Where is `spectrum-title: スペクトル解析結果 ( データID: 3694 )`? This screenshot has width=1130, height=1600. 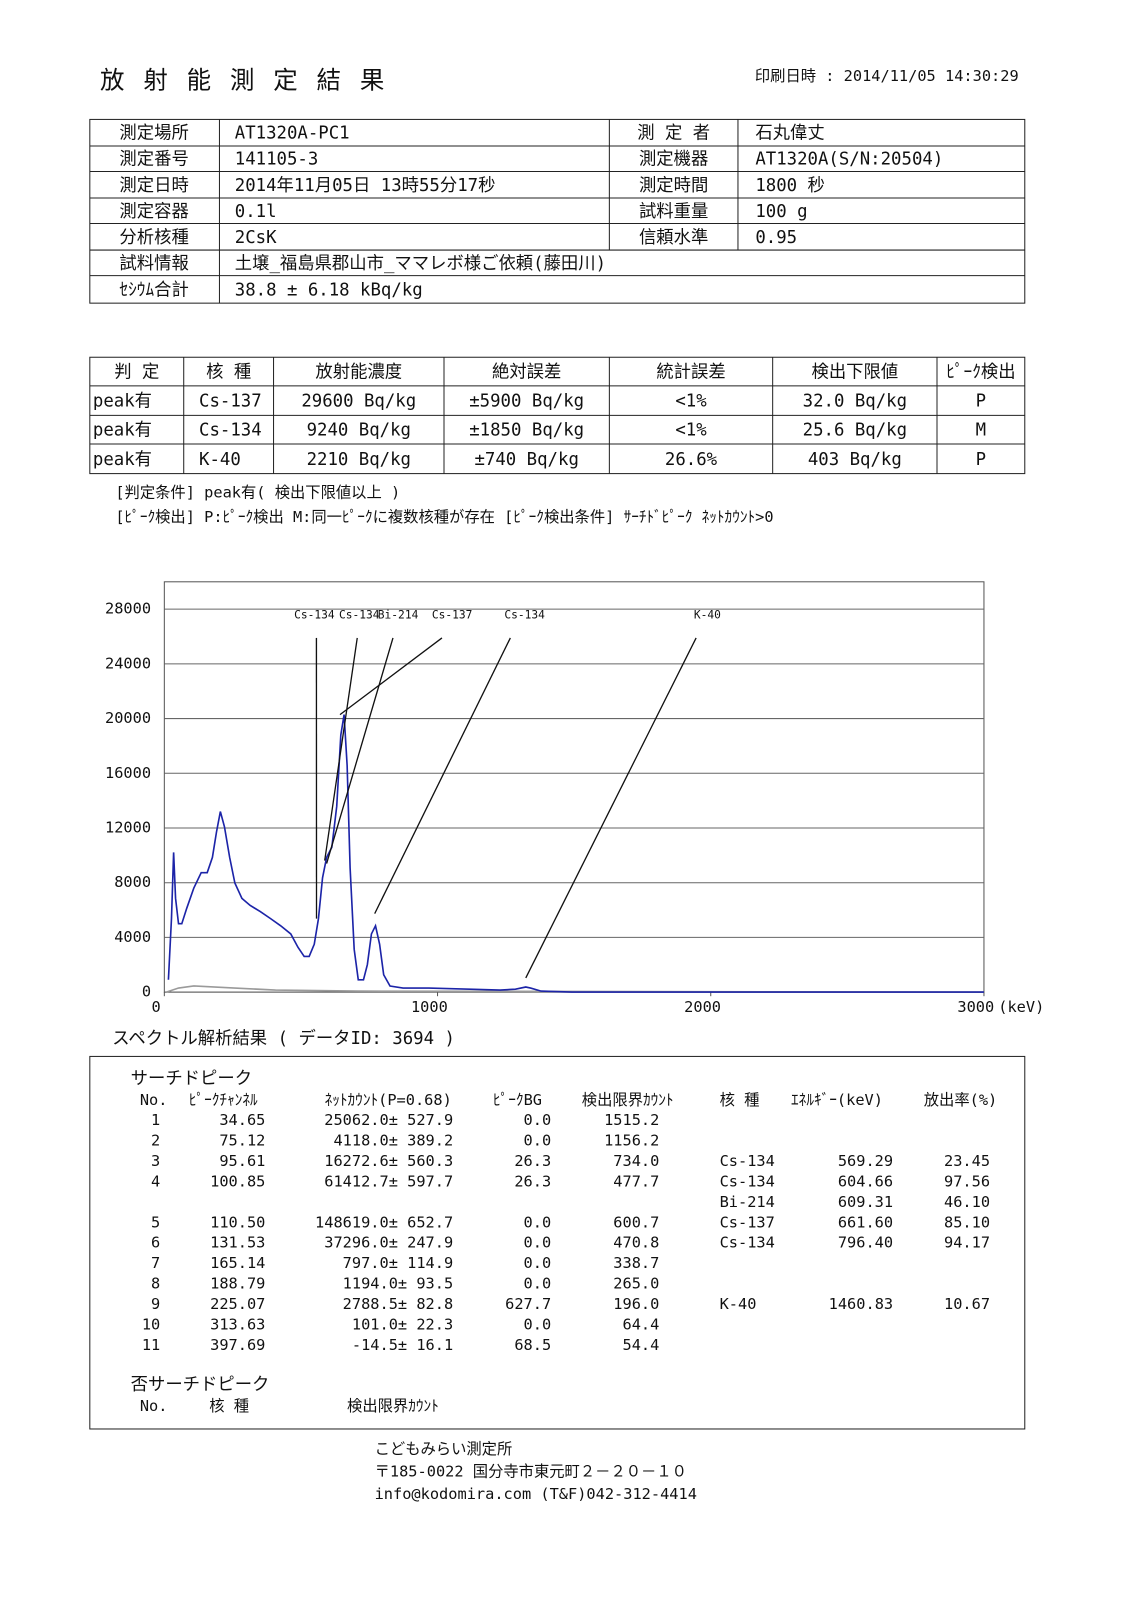 spectrum-title: スペクトル解析結果 ( データID: 3694 ) is located at coordinates (283, 1038).